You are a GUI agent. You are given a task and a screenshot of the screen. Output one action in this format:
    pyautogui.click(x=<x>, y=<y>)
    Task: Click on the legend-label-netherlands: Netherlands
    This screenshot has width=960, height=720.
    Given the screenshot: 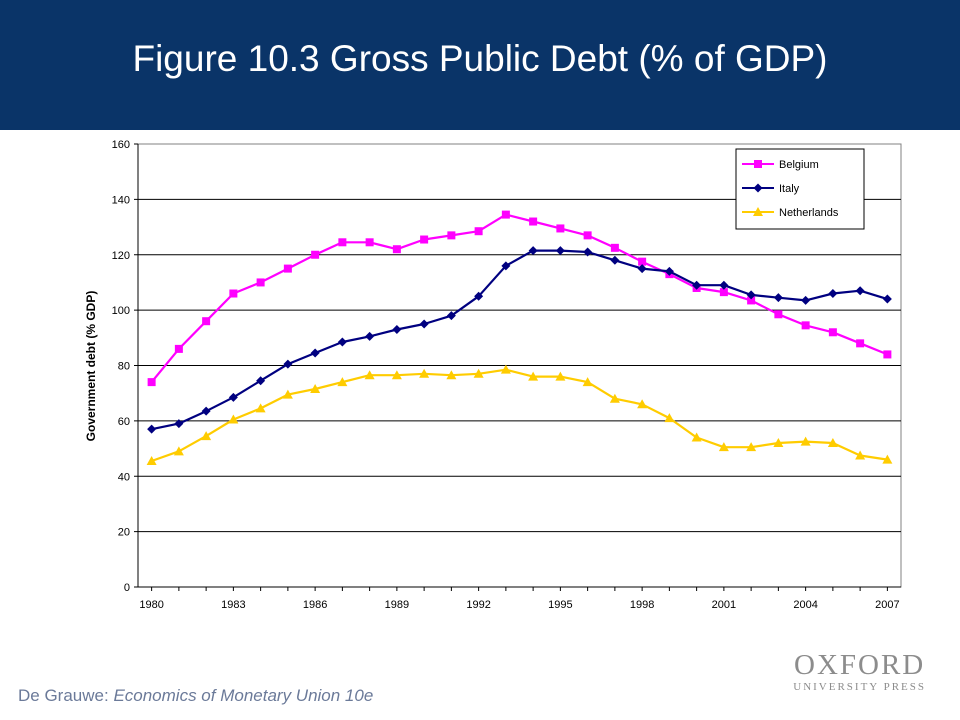 What is the action you would take?
    pyautogui.click(x=809, y=213)
    